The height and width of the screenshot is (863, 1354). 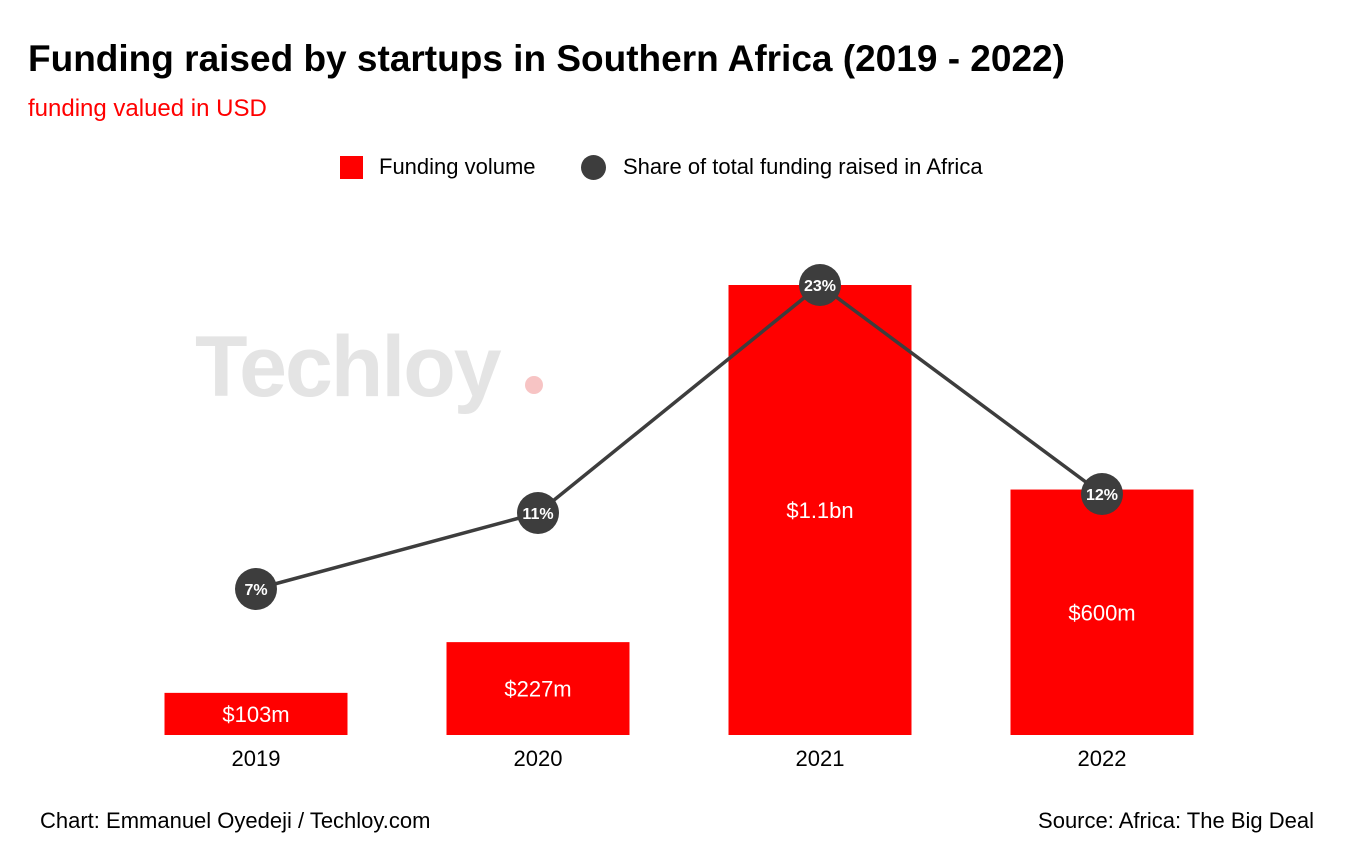 I want to click on bar-label-2021: $1.1bn, so click(x=819, y=510).